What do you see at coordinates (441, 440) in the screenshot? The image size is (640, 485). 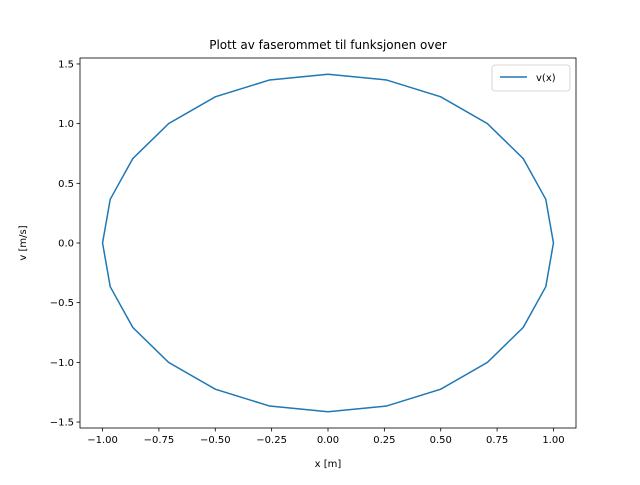 I see `x-tick-label: 0.50` at bounding box center [441, 440].